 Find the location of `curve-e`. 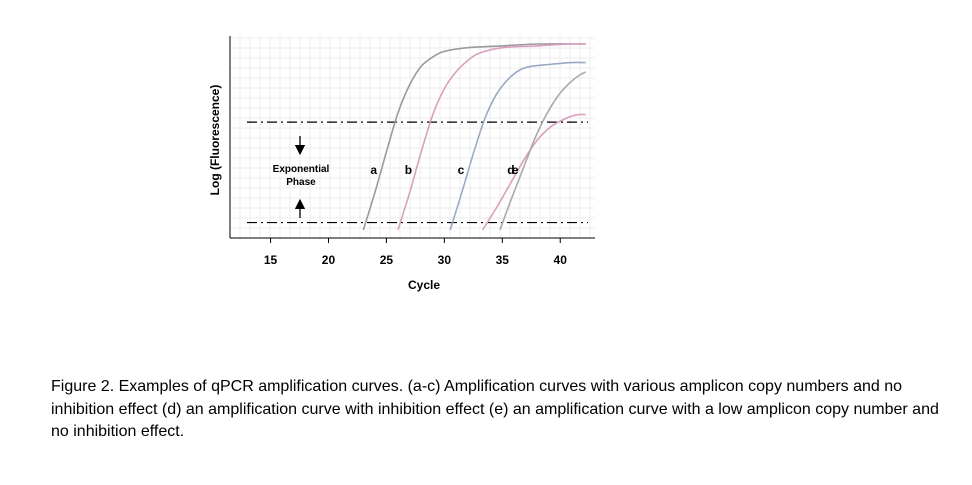

curve-e is located at coordinates (543, 151).